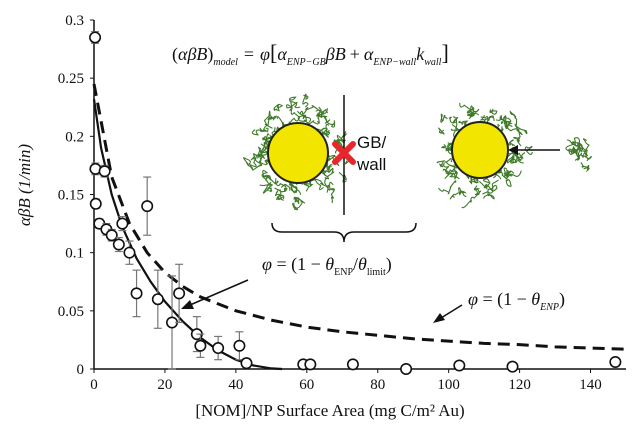 This screenshot has height=434, width=635. I want to click on x-tick-label: 60, so click(306, 385).